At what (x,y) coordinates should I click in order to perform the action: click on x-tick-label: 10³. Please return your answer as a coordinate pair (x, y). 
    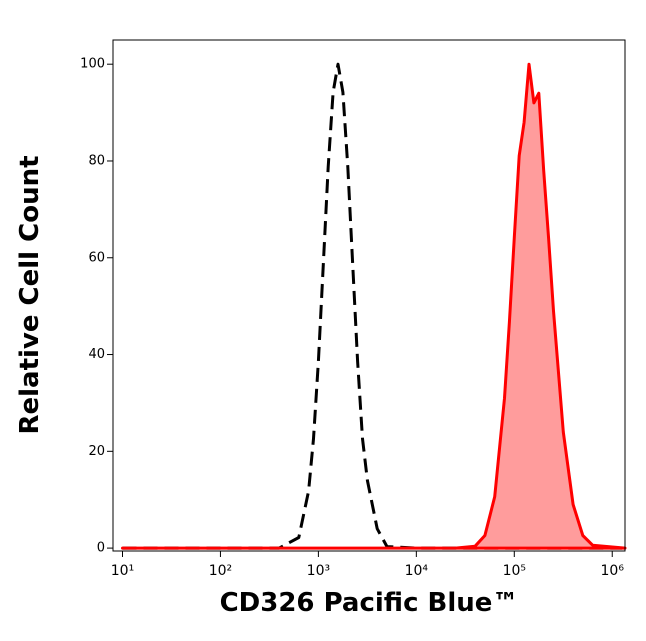
    Looking at the image, I should click on (318, 571).